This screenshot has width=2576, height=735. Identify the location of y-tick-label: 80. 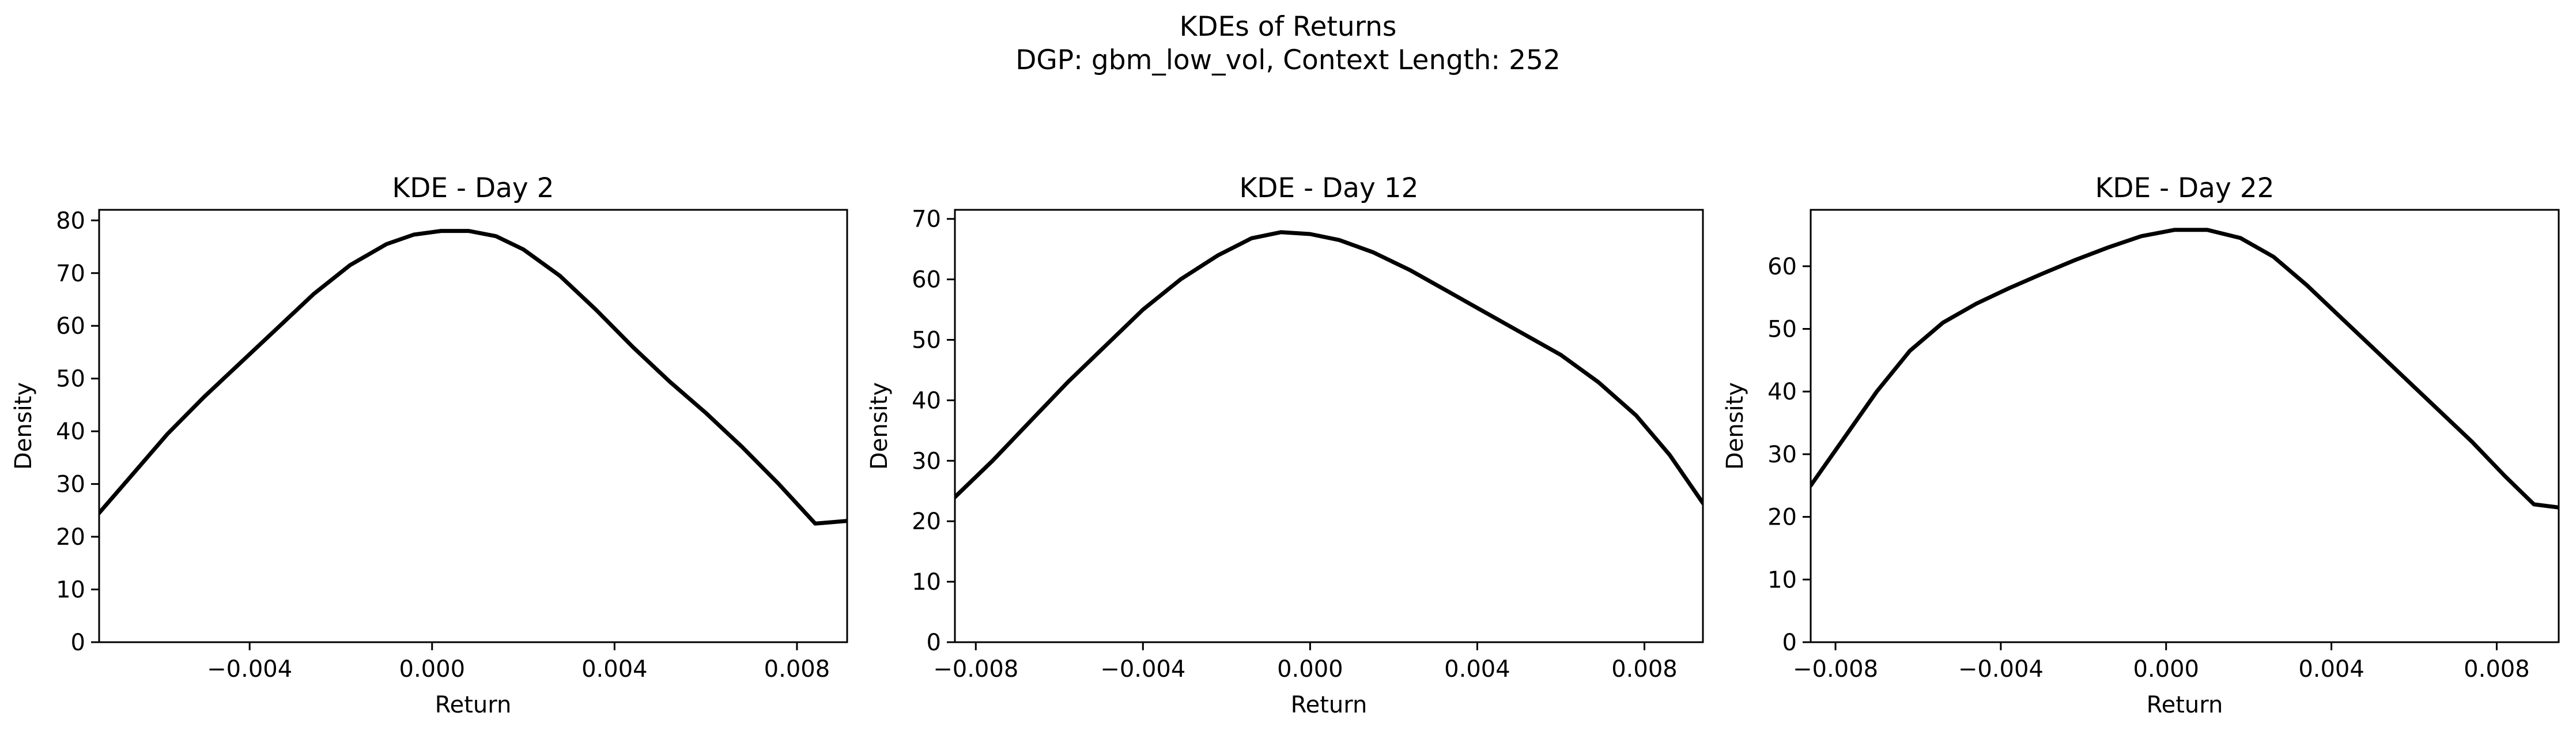
(70, 221).